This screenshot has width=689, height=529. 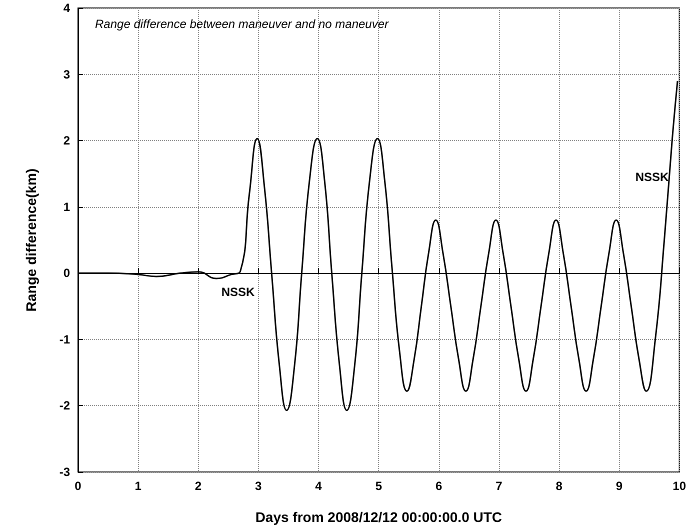 I want to click on x-tick-label: 5, so click(x=378, y=486).